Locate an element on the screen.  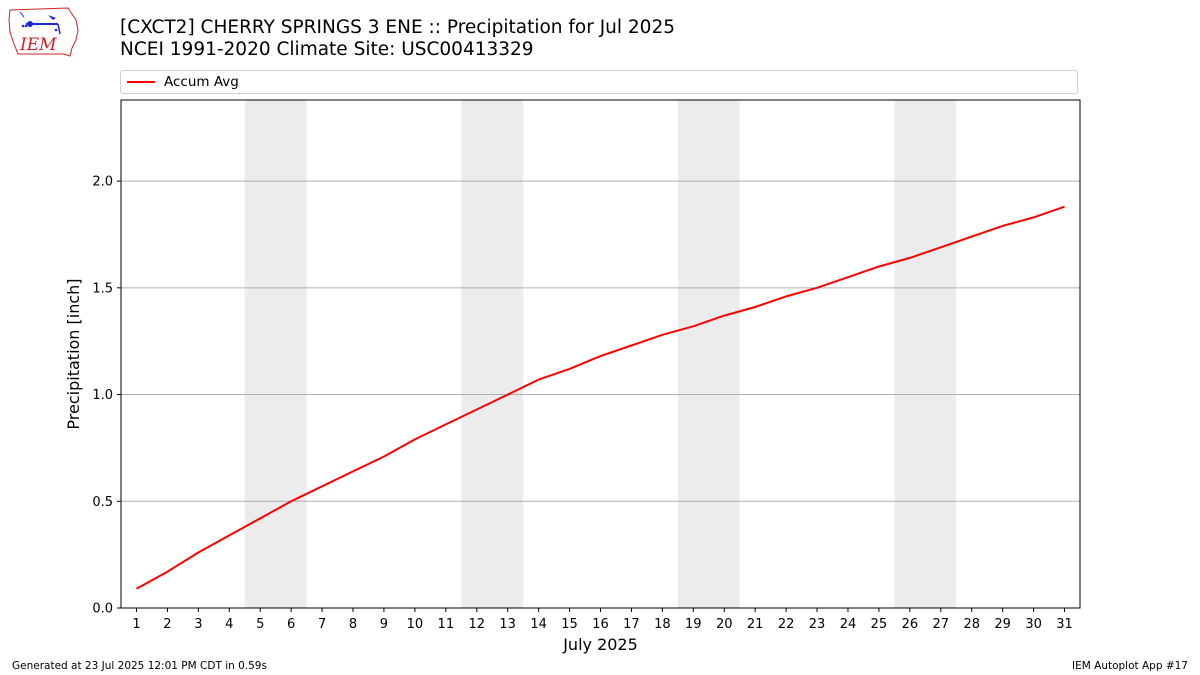
legend-label-accum-avg: Accum Avg is located at coordinates (201, 82).